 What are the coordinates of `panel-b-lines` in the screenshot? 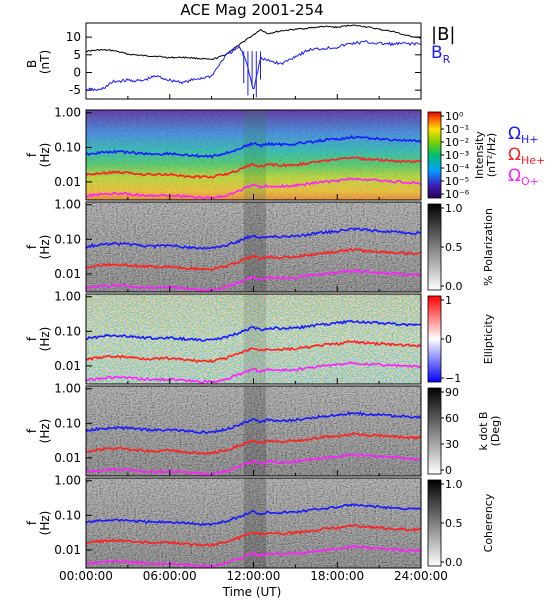 It's located at (253, 61).